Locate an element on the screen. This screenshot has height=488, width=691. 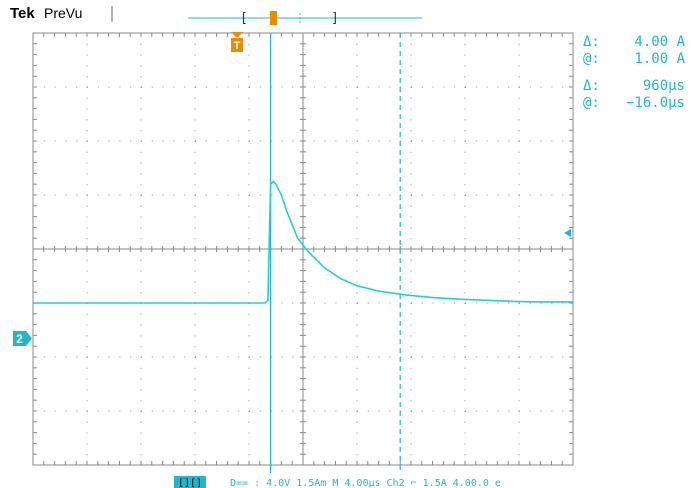
trigger-arrow-icon is located at coordinates (237, 35).